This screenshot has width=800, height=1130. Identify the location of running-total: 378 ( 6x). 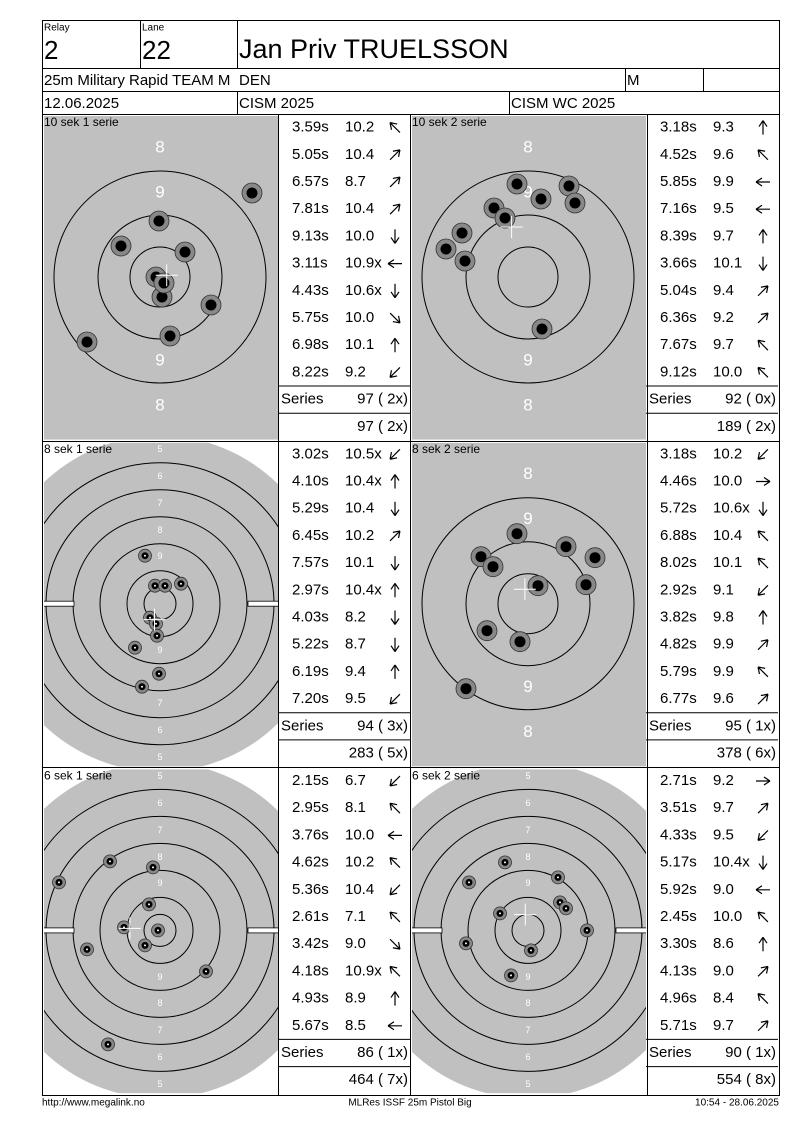
(746, 752).